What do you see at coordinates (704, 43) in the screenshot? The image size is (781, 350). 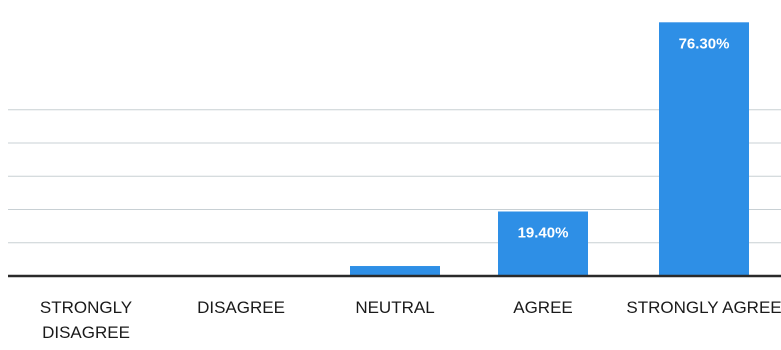 I see `data-label: 76.30%` at bounding box center [704, 43].